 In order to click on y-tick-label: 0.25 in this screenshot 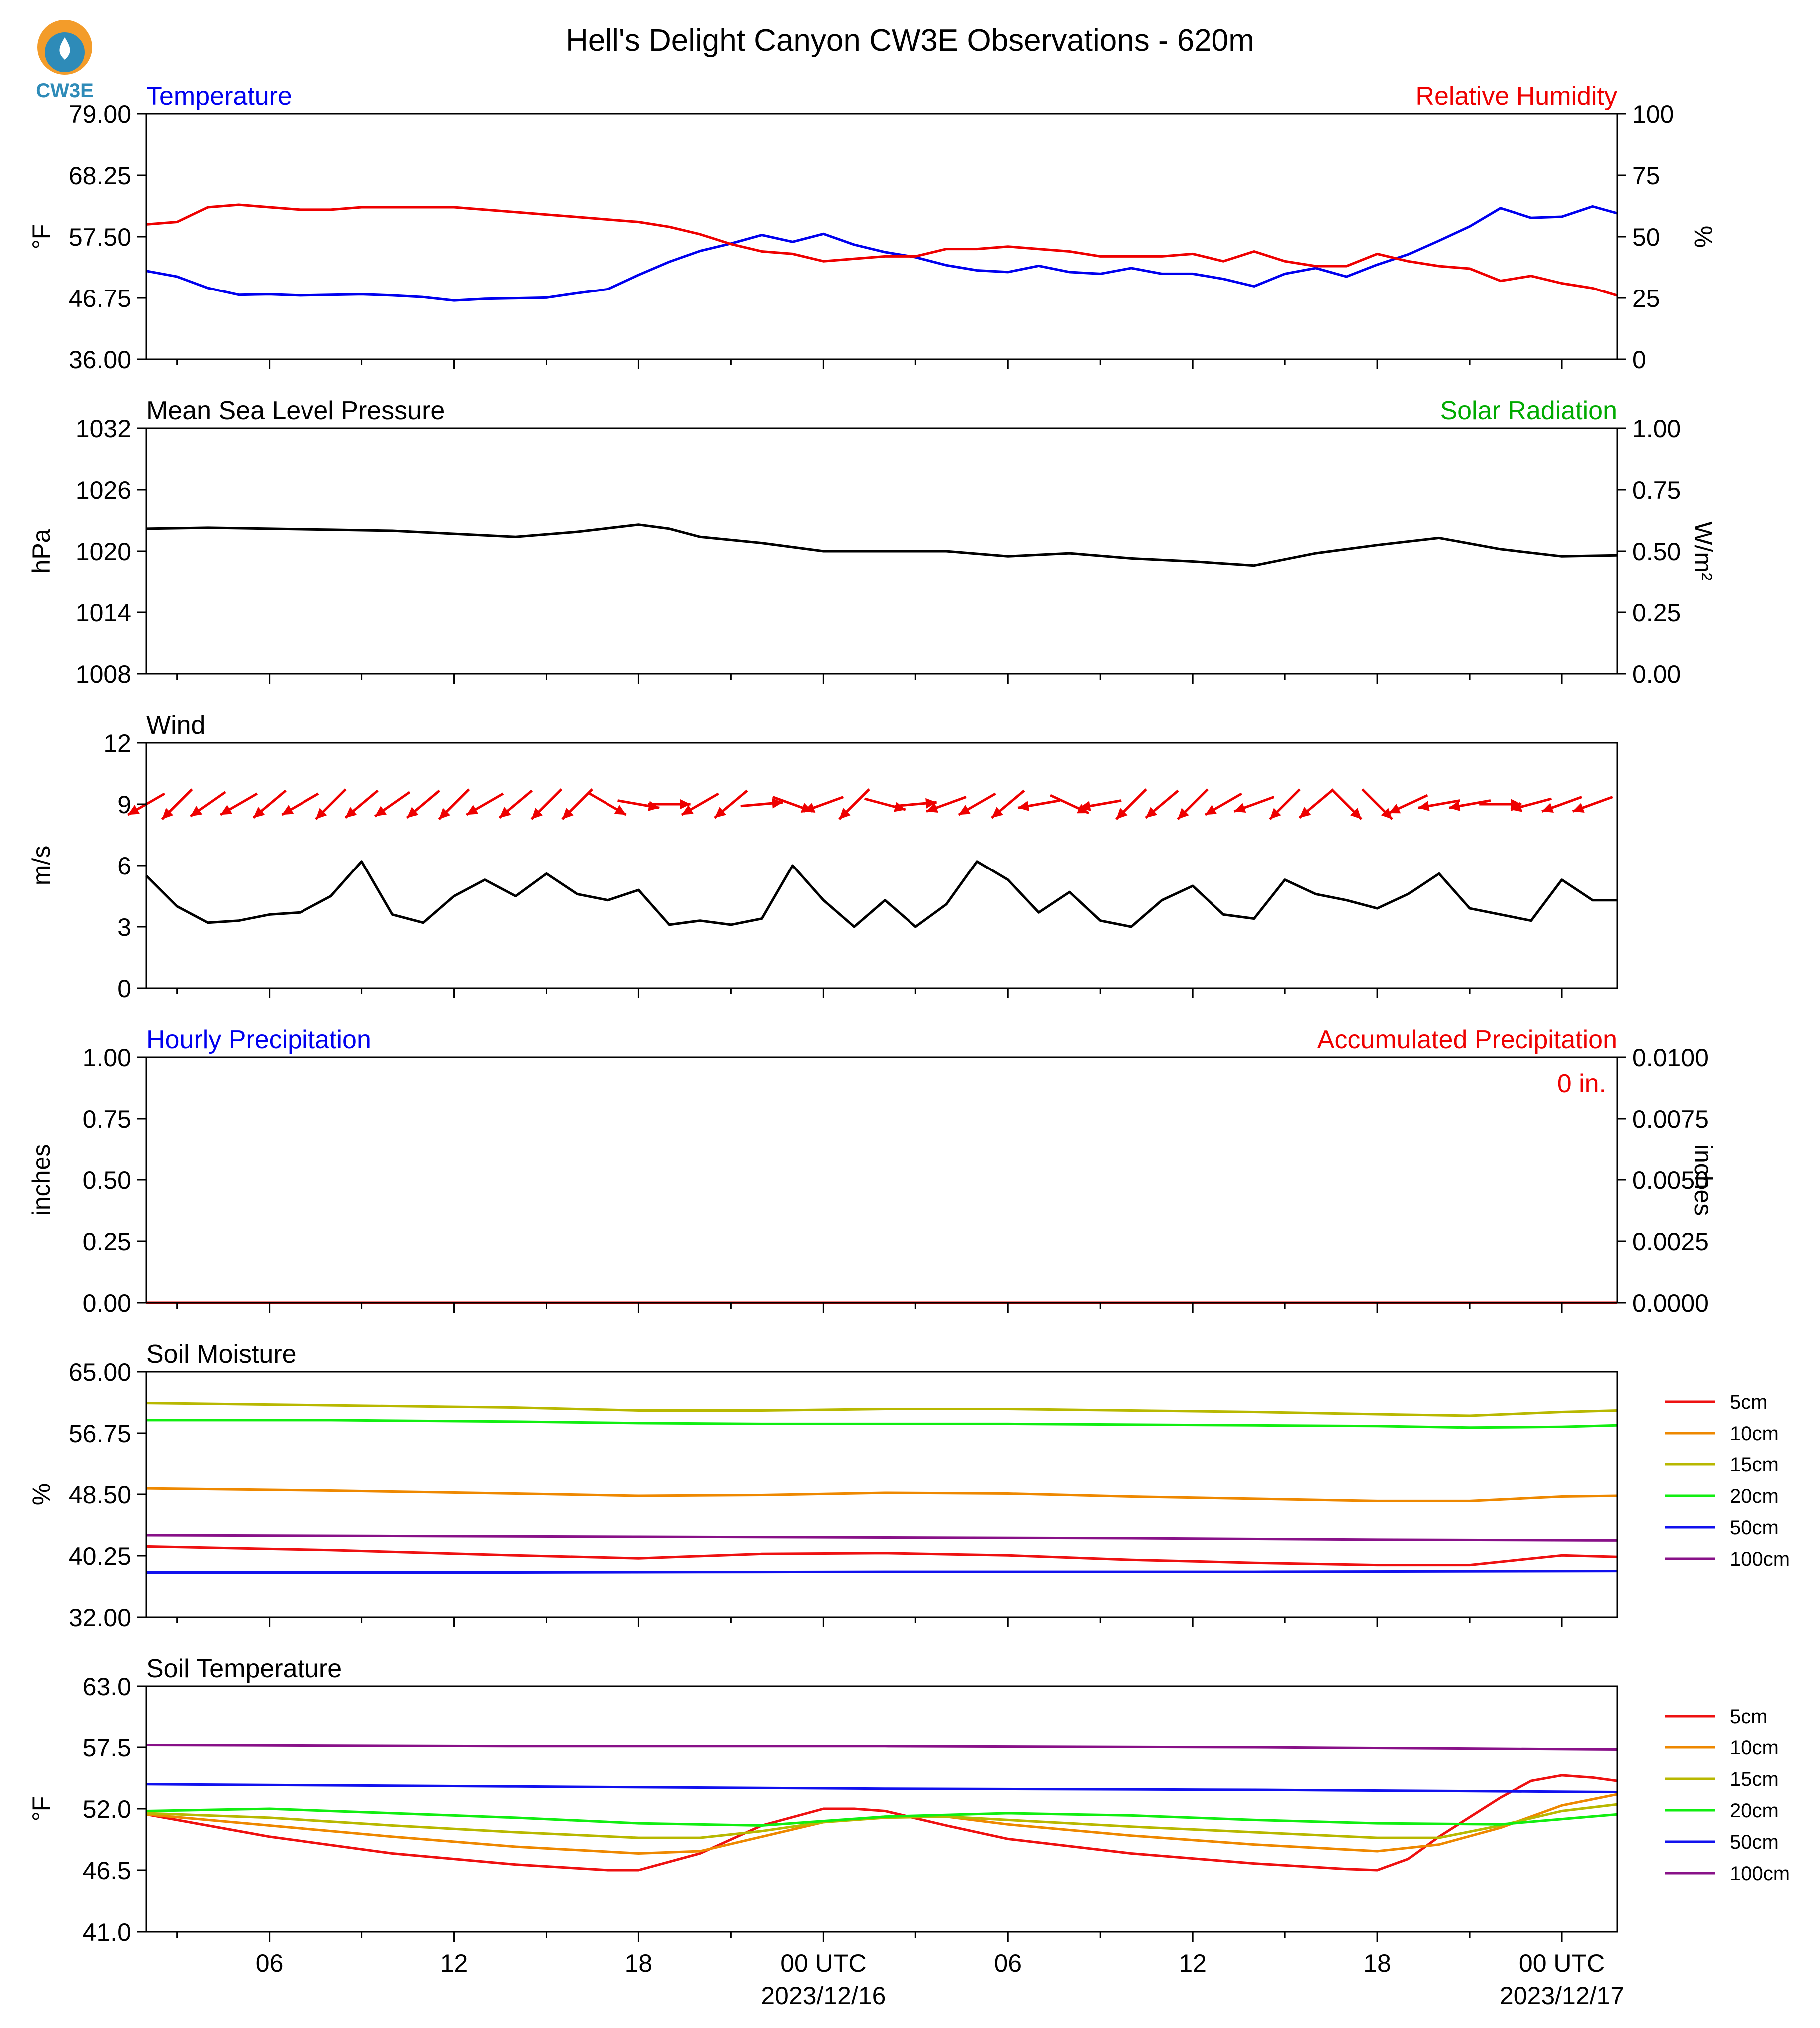, I will do `click(107, 1242)`.